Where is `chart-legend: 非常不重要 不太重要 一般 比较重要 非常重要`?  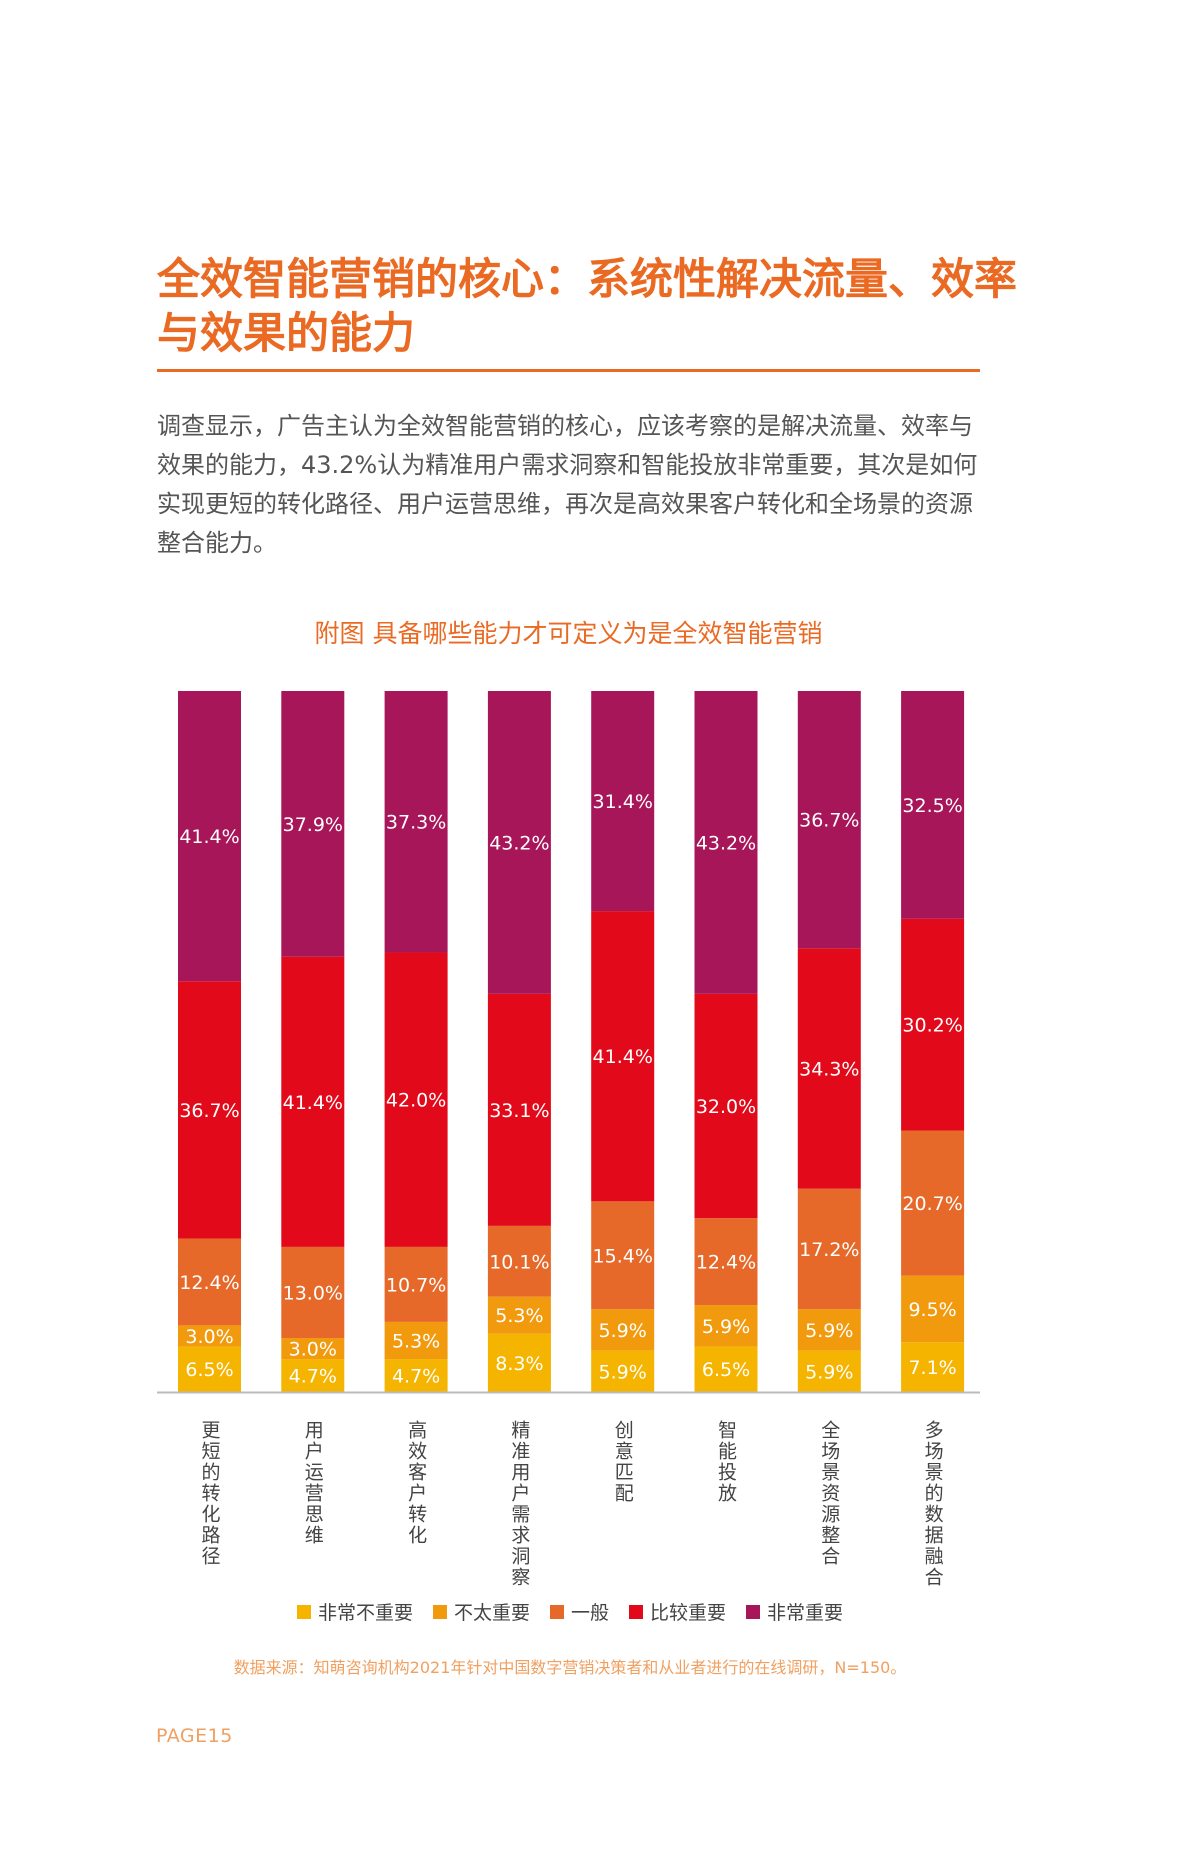
chart-legend: 非常不重要 不太重要 一般 比较重要 非常重要 is located at coordinates (570, 1611).